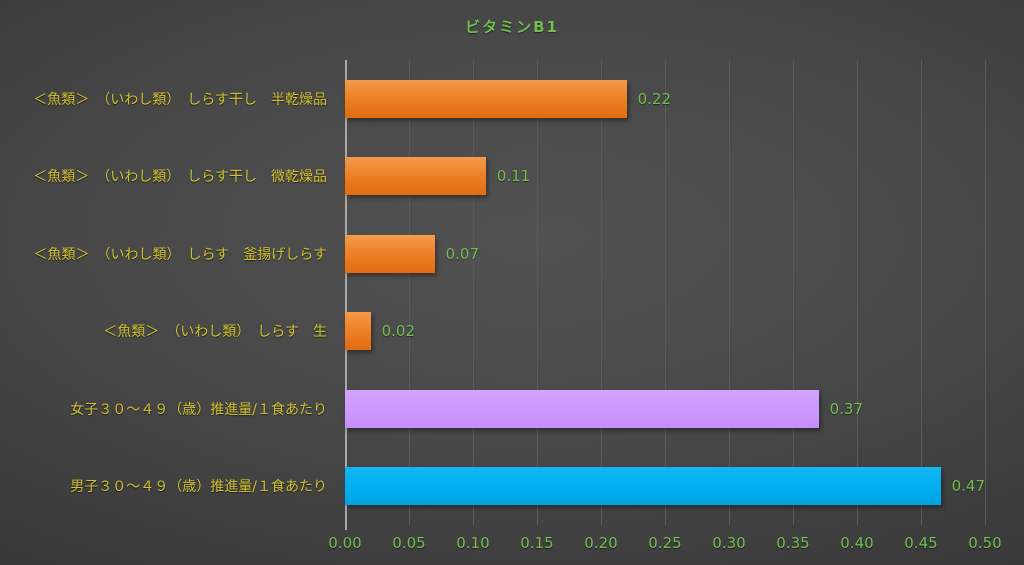  What do you see at coordinates (601, 543) in the screenshot?
I see `x-tick-label: 0.20` at bounding box center [601, 543].